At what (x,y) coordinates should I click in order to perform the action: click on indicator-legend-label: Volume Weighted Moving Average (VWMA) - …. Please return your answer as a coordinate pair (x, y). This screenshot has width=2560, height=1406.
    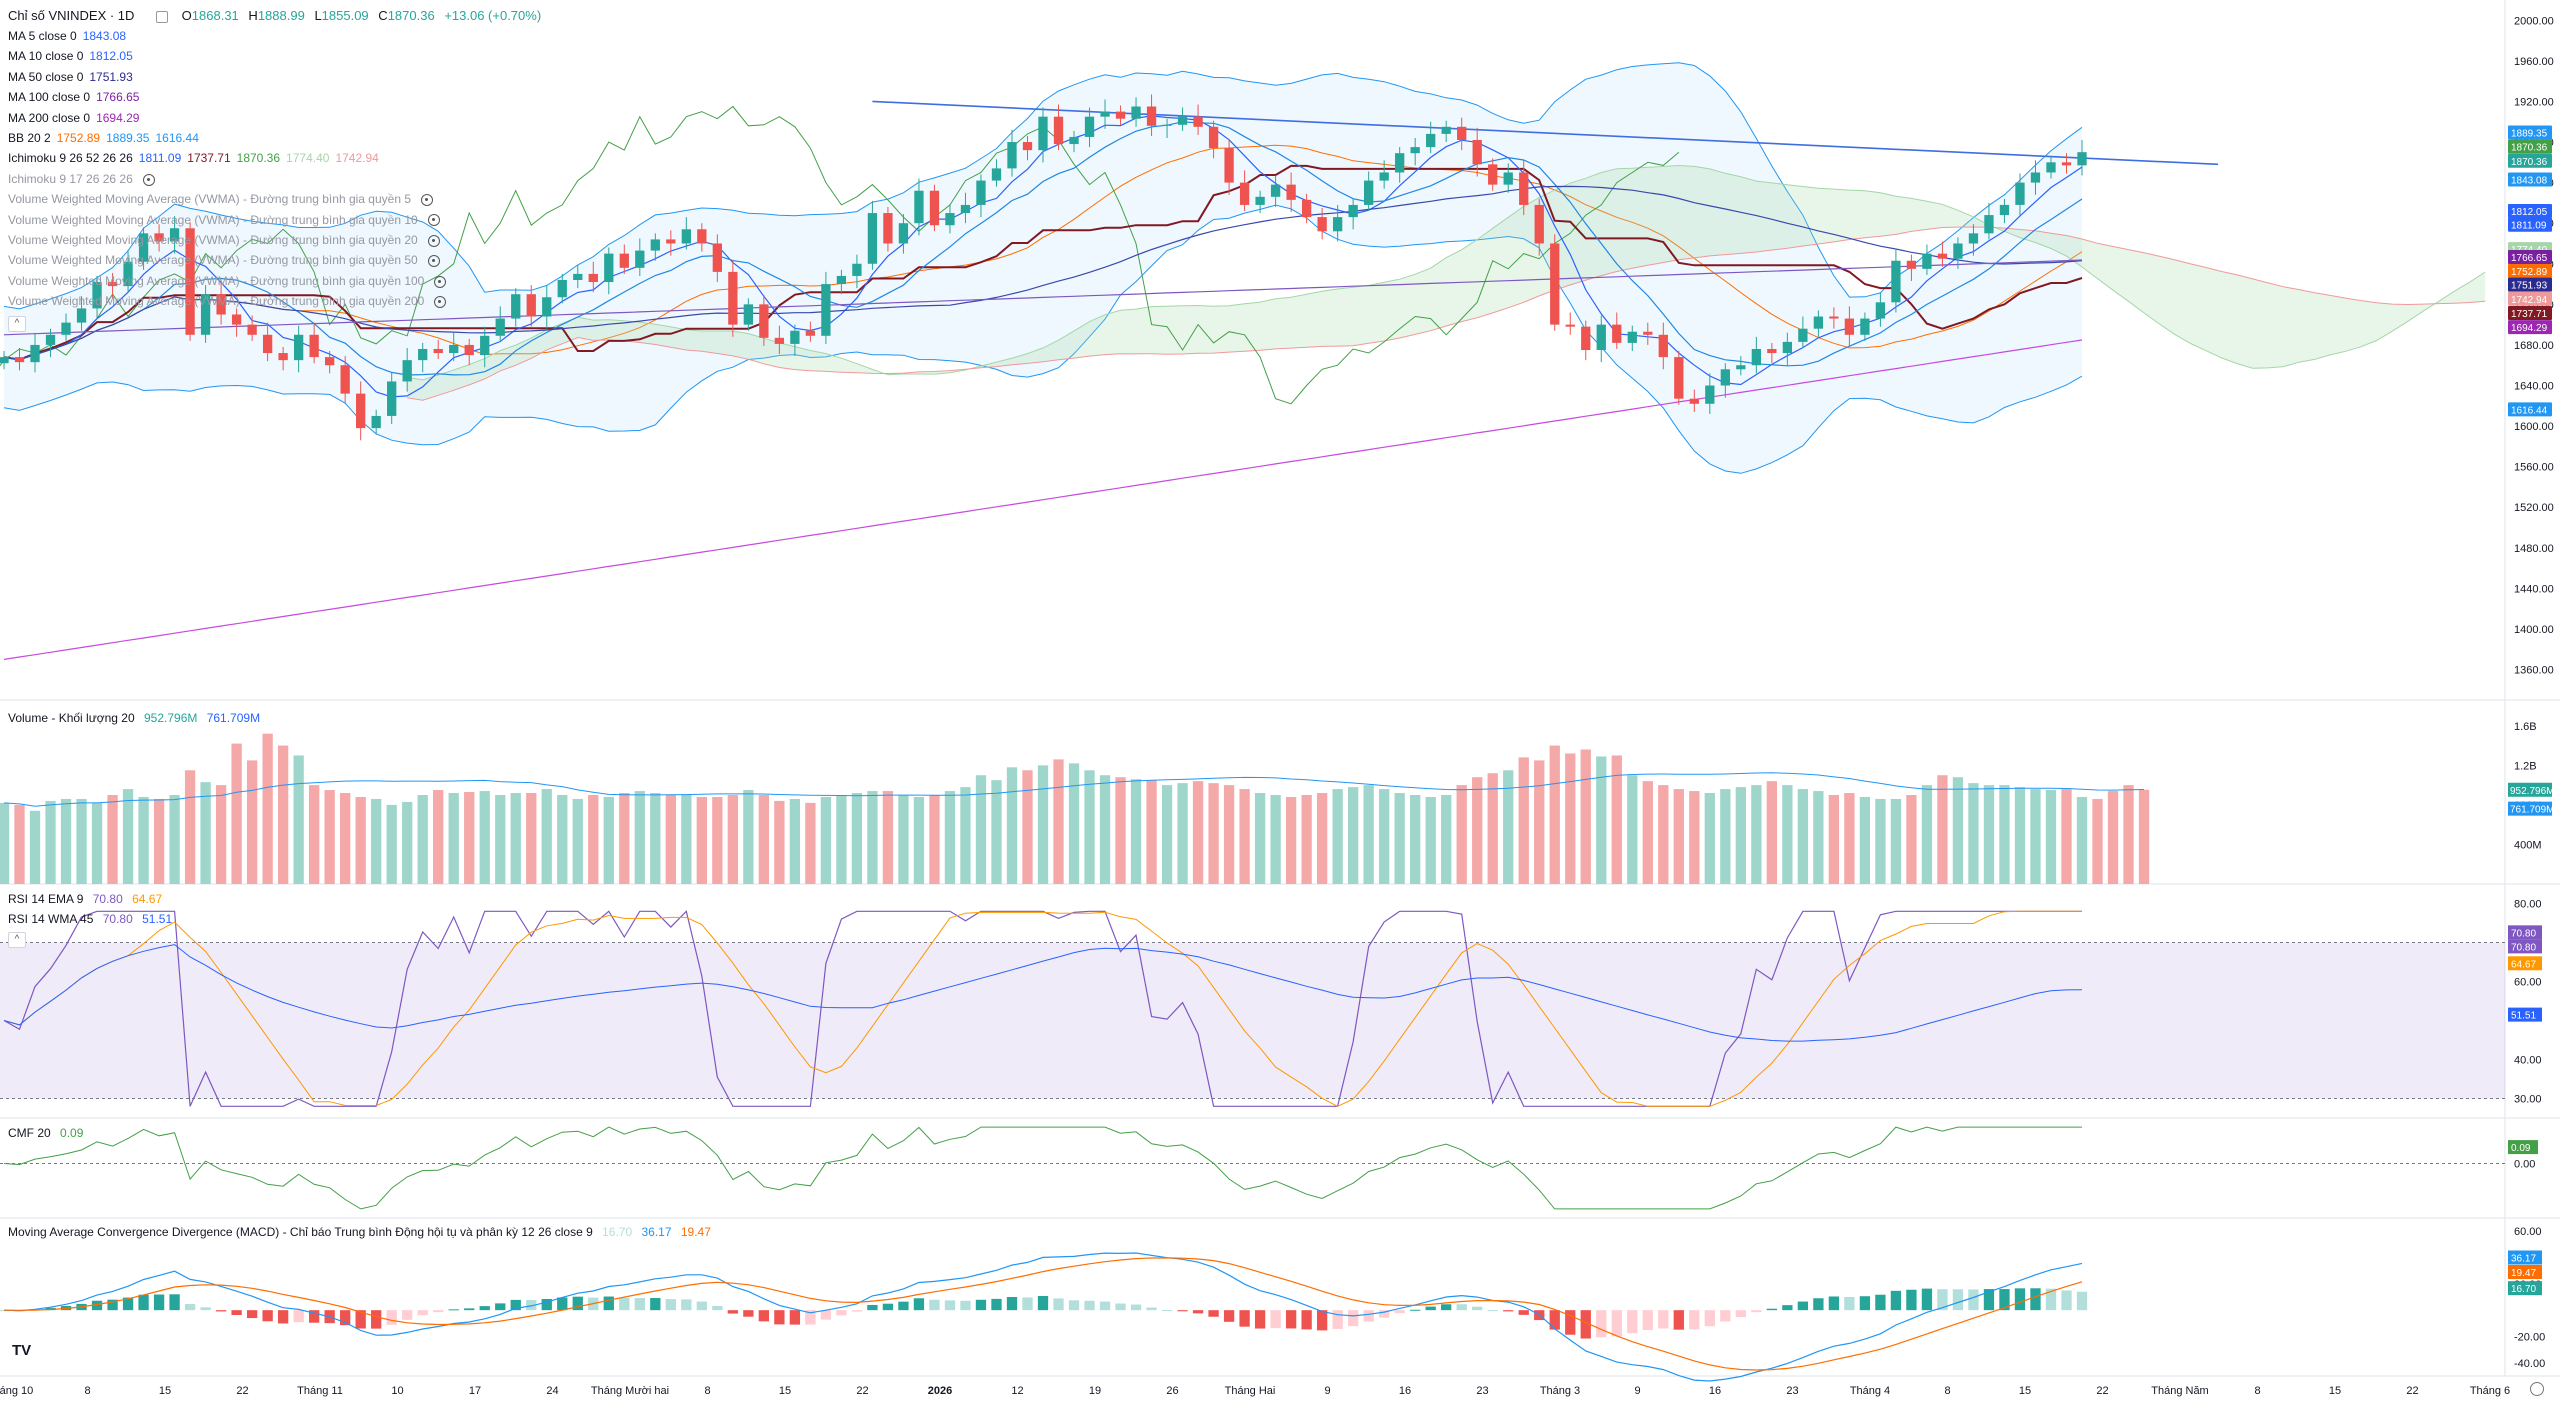
    Looking at the image, I should click on (213, 219).